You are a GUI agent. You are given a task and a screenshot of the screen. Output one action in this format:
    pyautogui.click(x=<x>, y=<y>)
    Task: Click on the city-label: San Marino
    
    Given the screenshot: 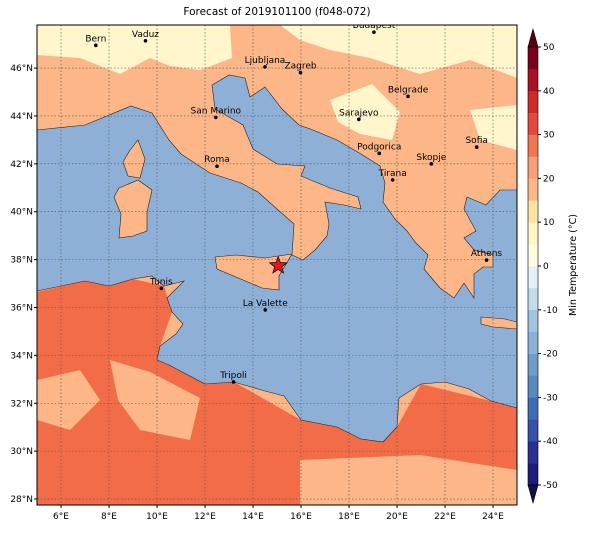 What is the action you would take?
    pyautogui.click(x=216, y=111)
    